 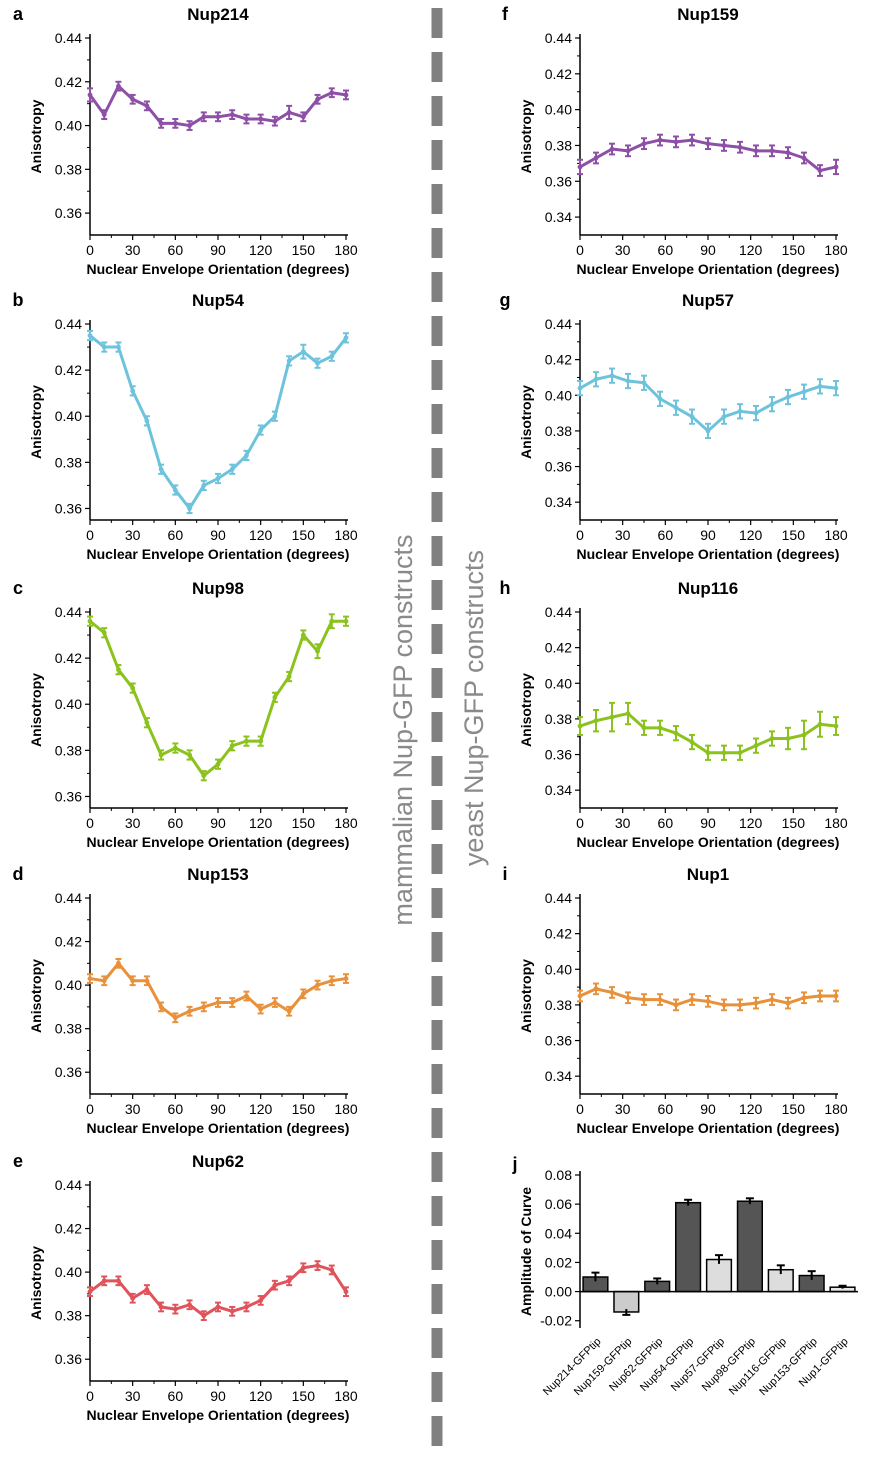 I want to click on x-axis-label: Nuclear Envelope Orientation (degrees), so click(x=218, y=842).